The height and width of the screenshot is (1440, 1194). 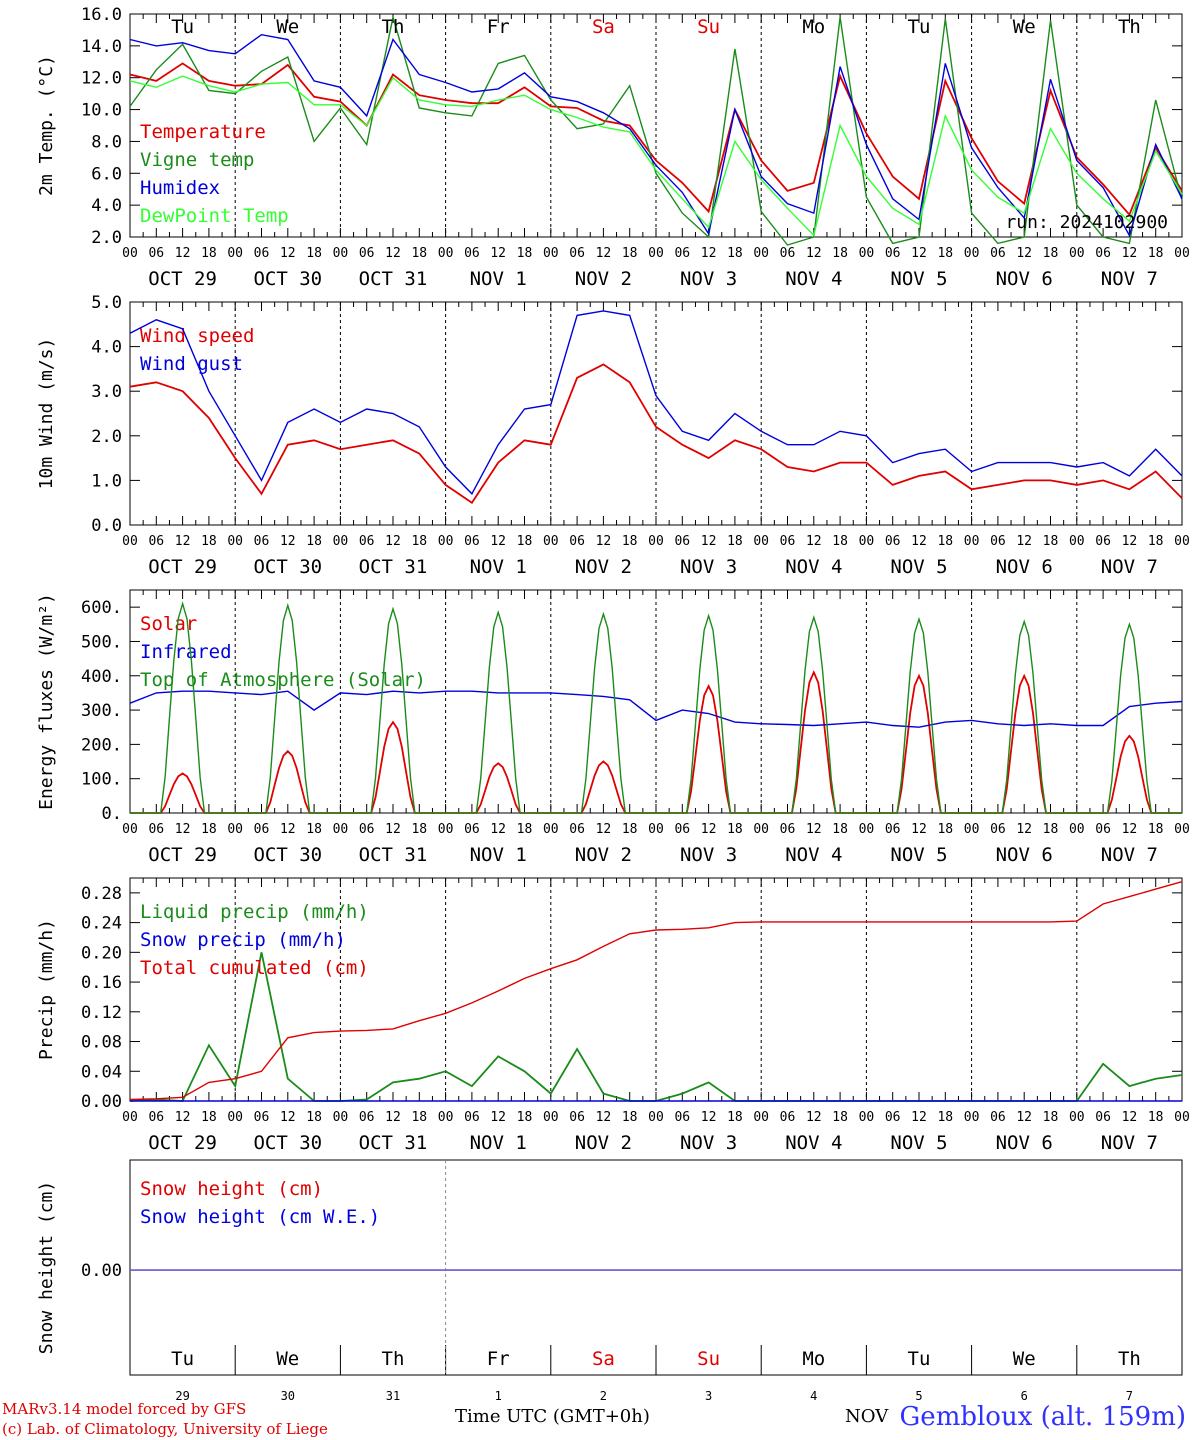 What do you see at coordinates (101, 111) in the screenshot?
I see `y-tick-label: 10.0` at bounding box center [101, 111].